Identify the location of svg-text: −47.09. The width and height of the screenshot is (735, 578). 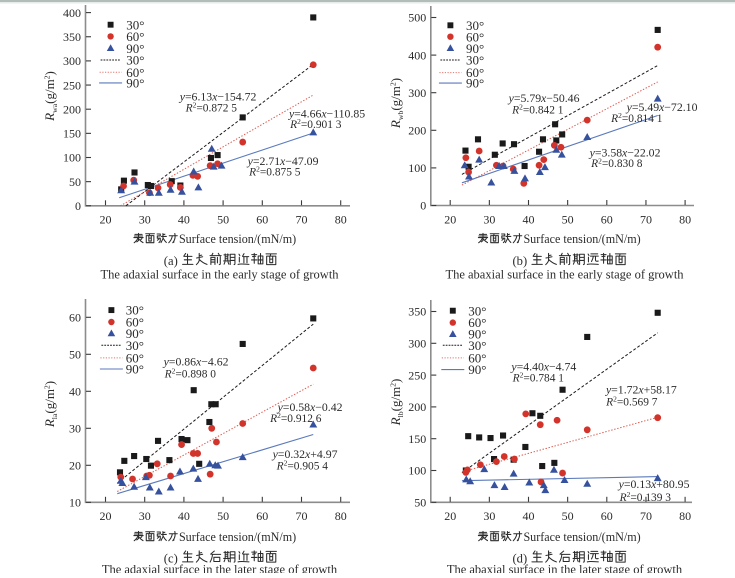
(301, 161).